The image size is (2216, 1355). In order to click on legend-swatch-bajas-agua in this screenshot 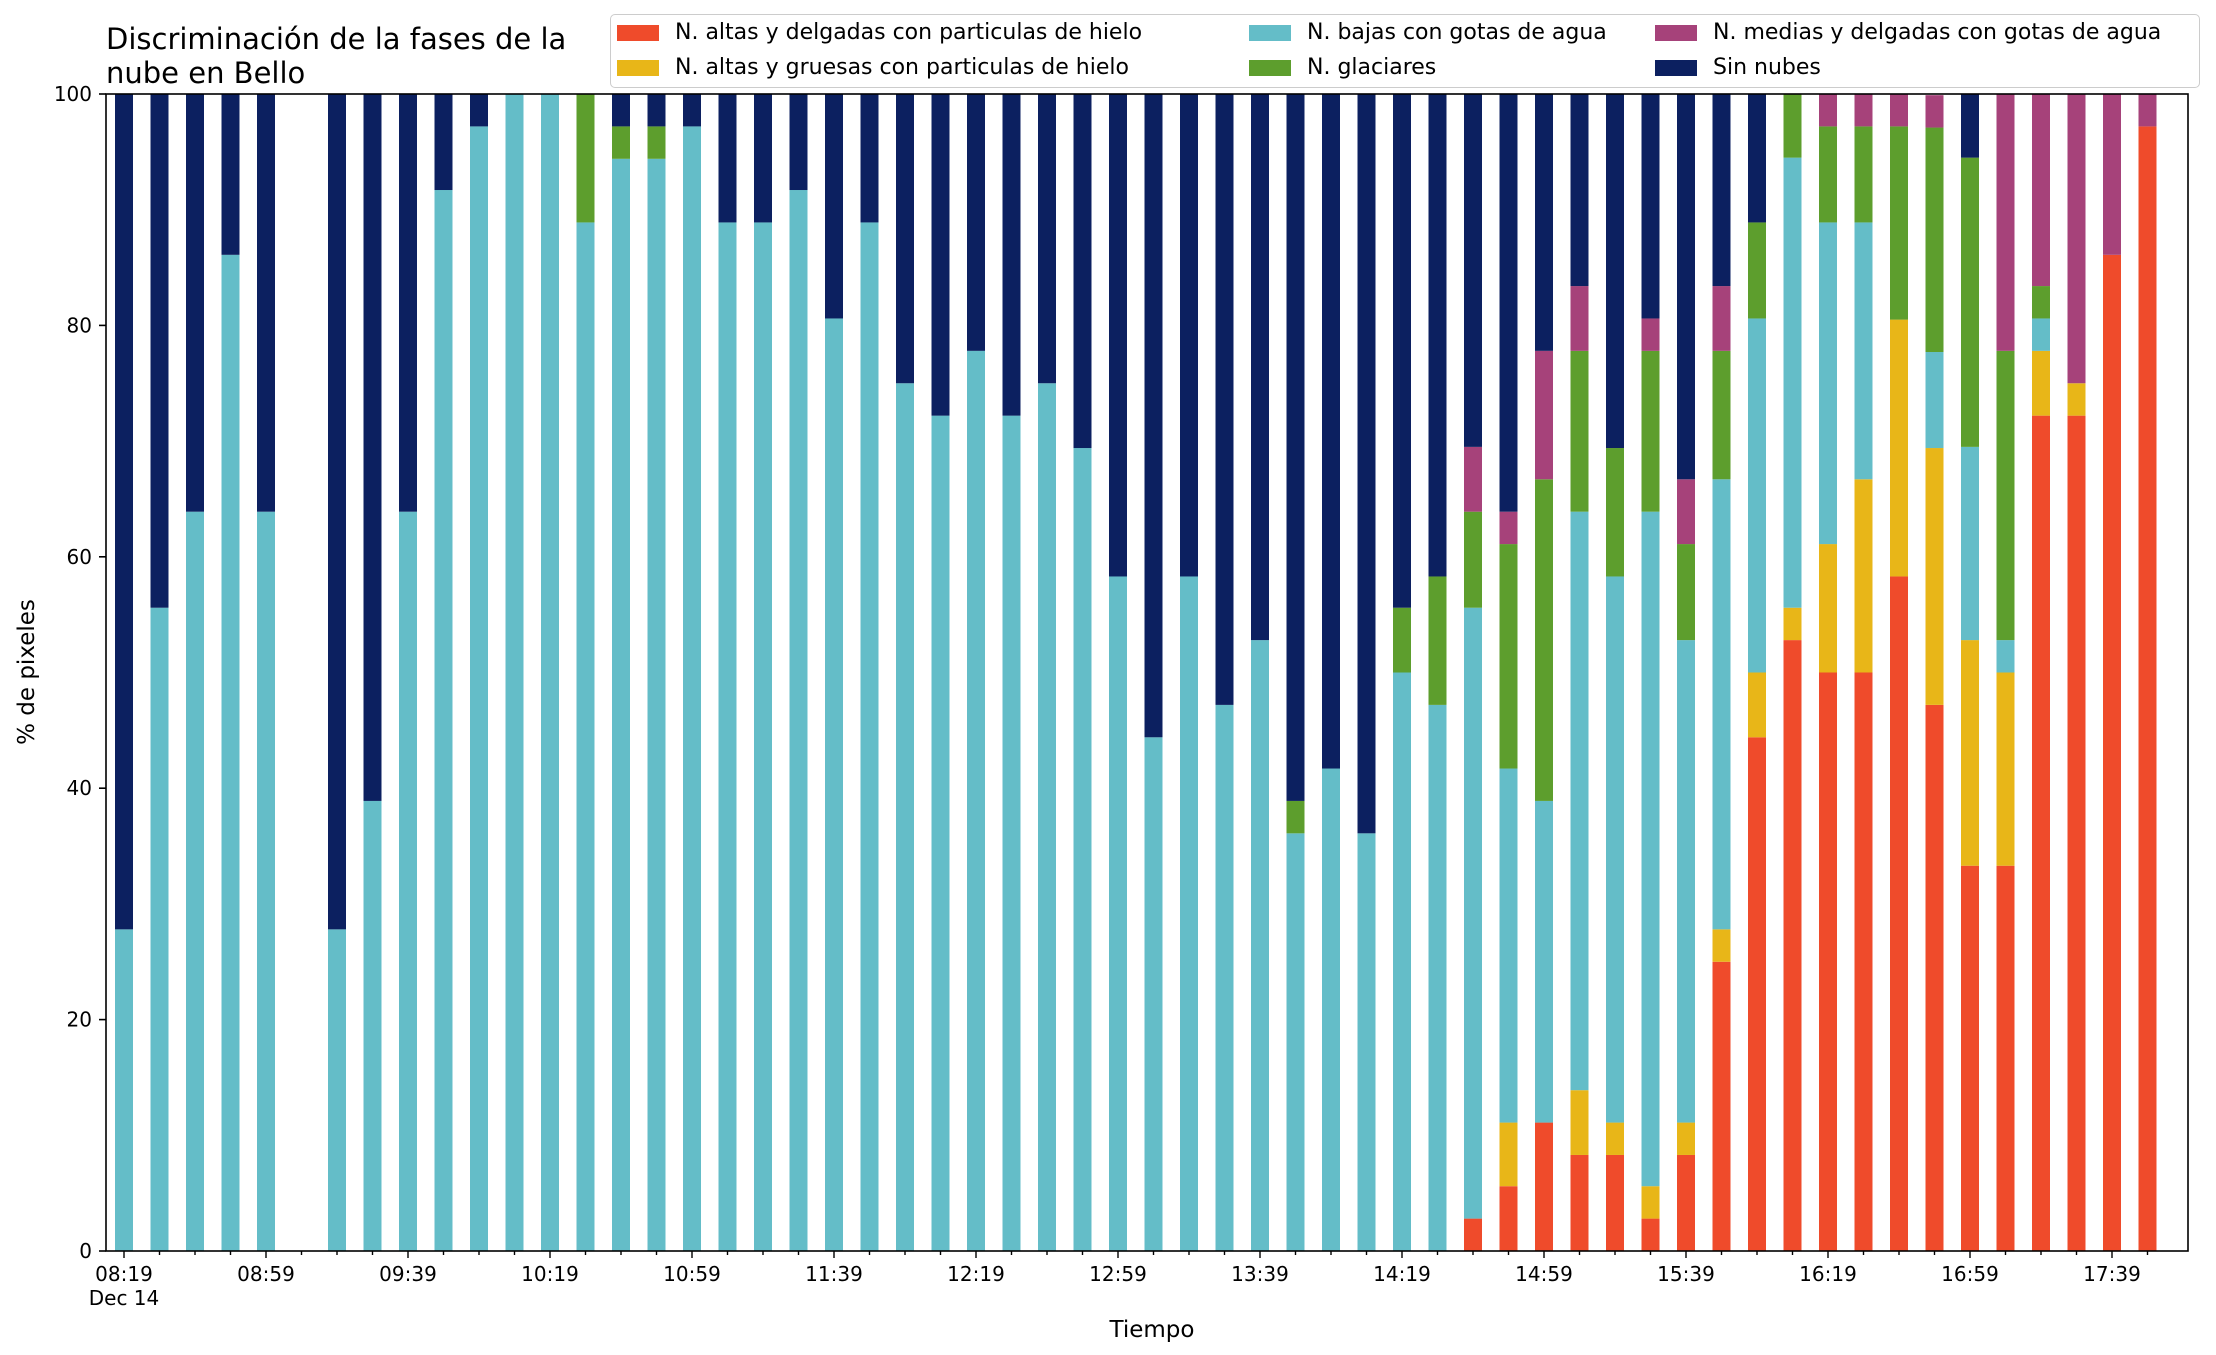, I will do `click(1270, 32)`.